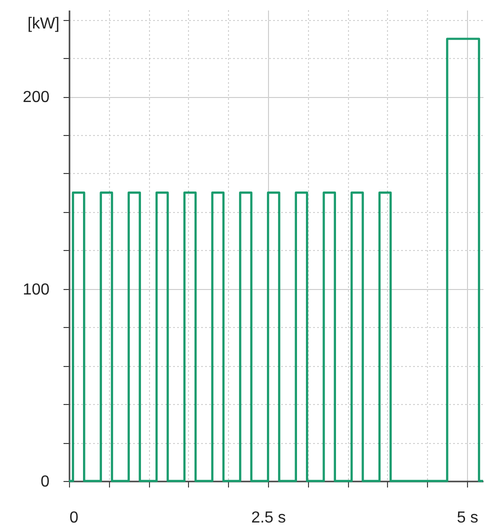  I want to click on y-axis-title: [kW], so click(44, 24).